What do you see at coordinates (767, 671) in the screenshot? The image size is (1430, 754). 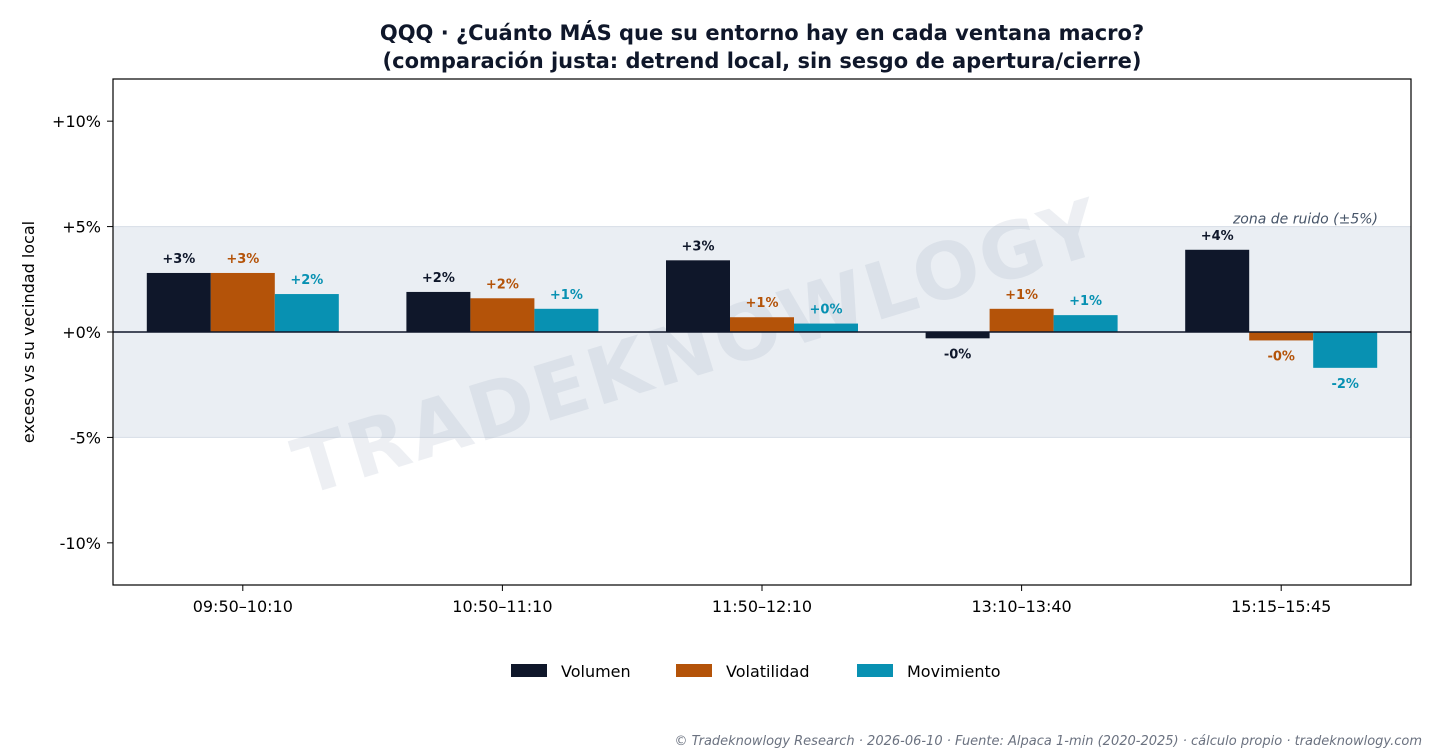 I see `legend-label-volatilidad: Volatilidad` at bounding box center [767, 671].